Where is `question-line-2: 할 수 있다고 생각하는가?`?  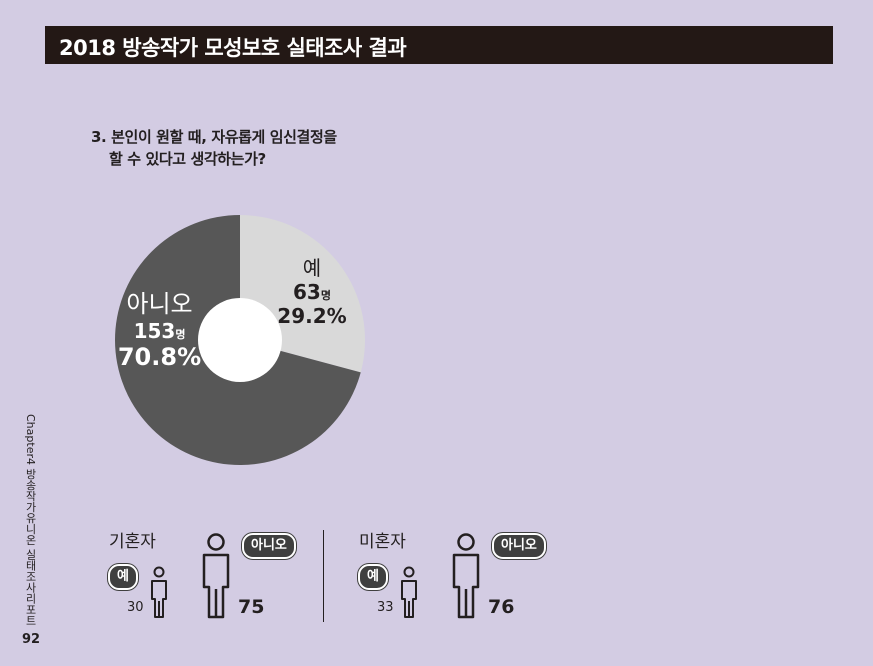
question-line-2: 할 수 있다고 생각하는가? is located at coordinates (187, 159).